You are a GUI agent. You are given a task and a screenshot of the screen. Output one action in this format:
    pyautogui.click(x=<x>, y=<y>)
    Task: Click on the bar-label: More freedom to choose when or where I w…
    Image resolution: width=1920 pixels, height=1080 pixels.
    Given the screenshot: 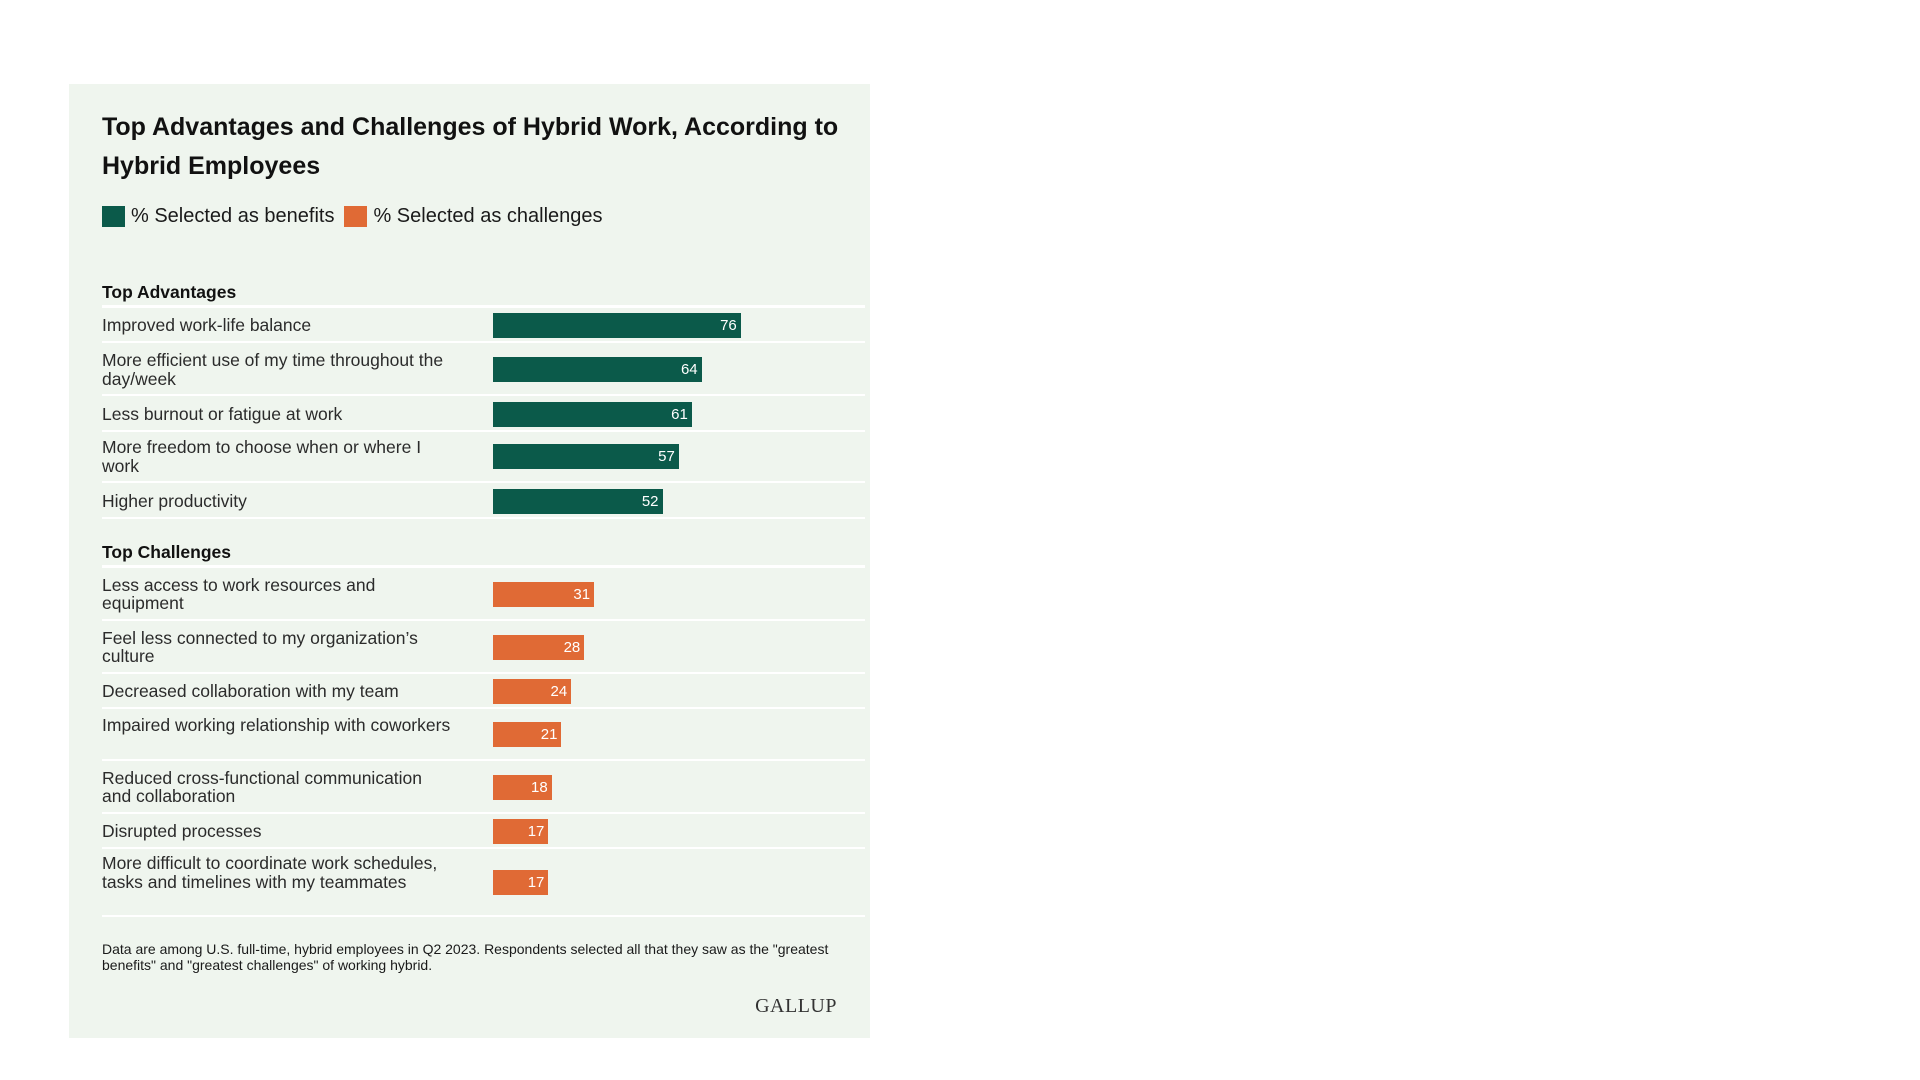 What is the action you would take?
    pyautogui.click(x=262, y=456)
    